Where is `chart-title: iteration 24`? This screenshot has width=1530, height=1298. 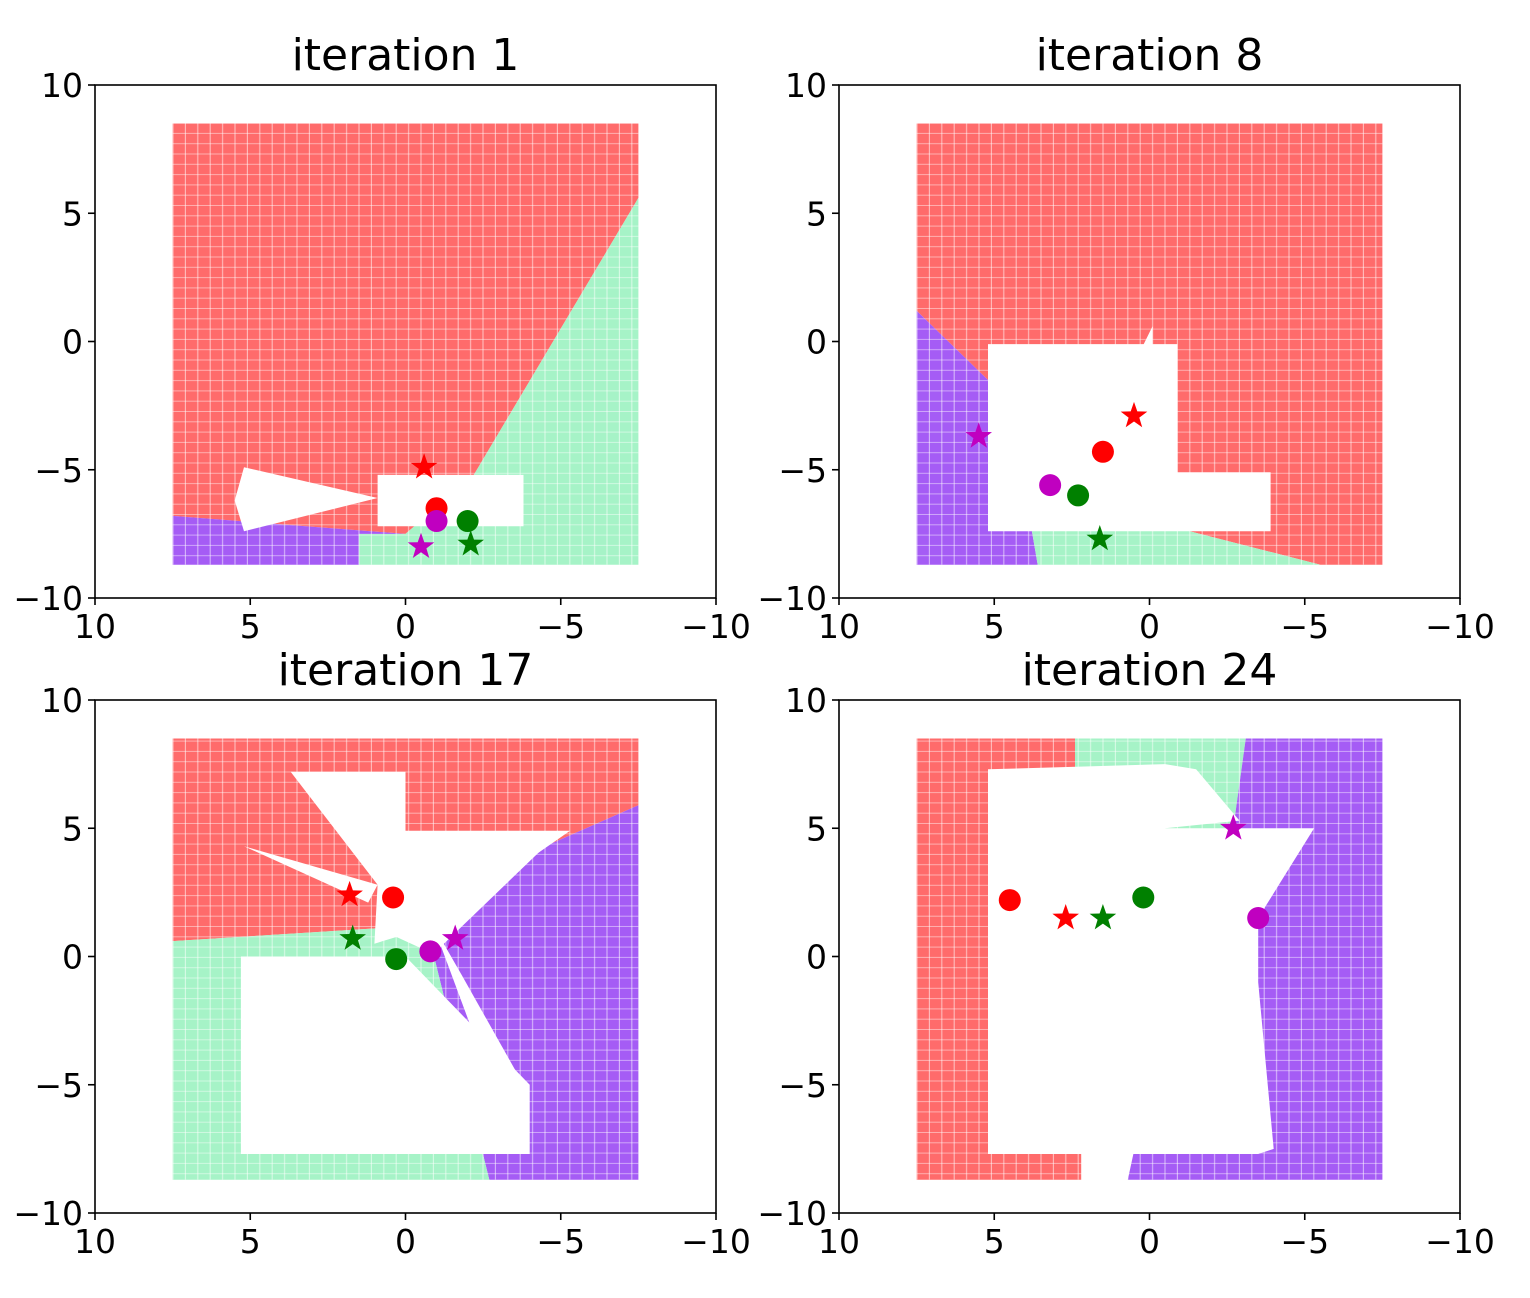
chart-title: iteration 24 is located at coordinates (1150, 670).